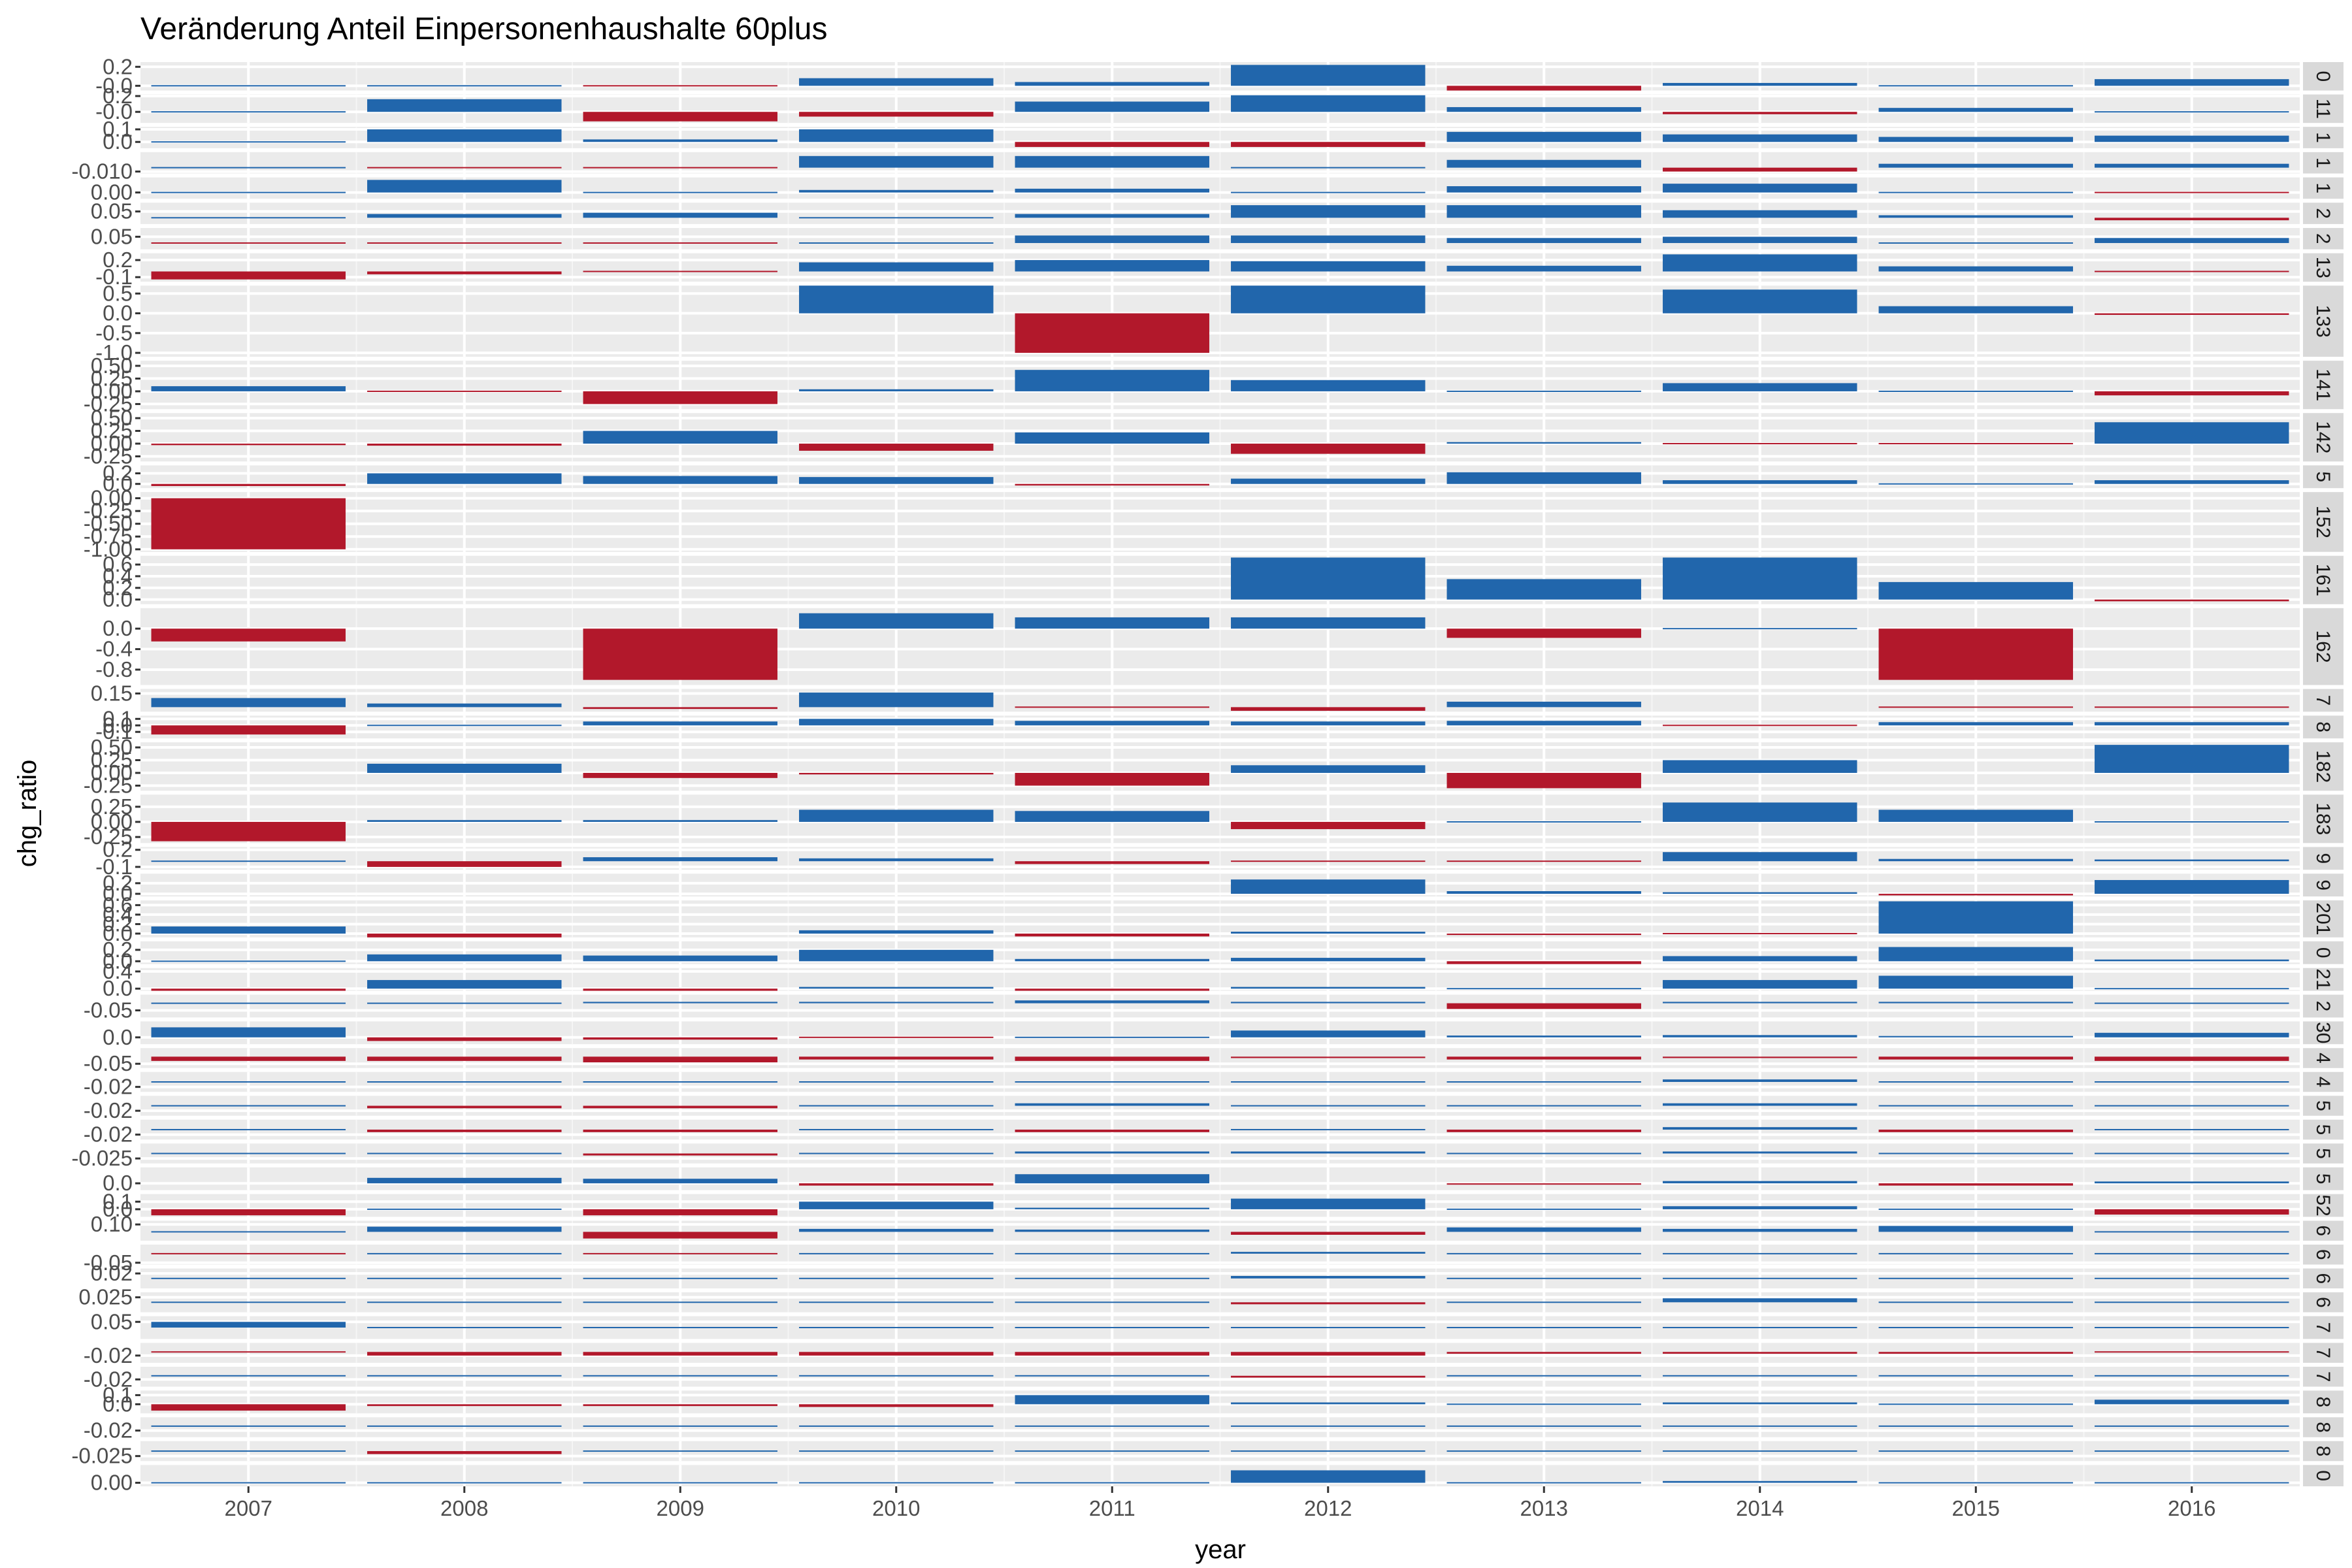 The height and width of the screenshot is (1568, 2352). Describe the element at coordinates (2323, 213) in the screenshot. I see `facet-strip-label: 2` at that location.